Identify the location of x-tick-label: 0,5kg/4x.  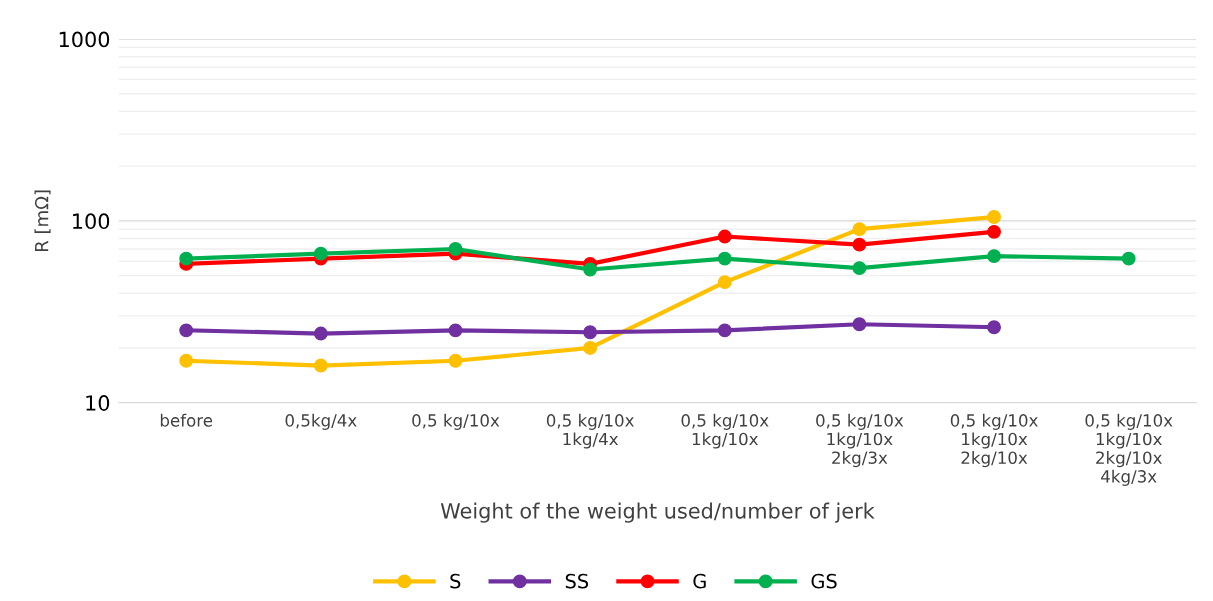
(321, 421).